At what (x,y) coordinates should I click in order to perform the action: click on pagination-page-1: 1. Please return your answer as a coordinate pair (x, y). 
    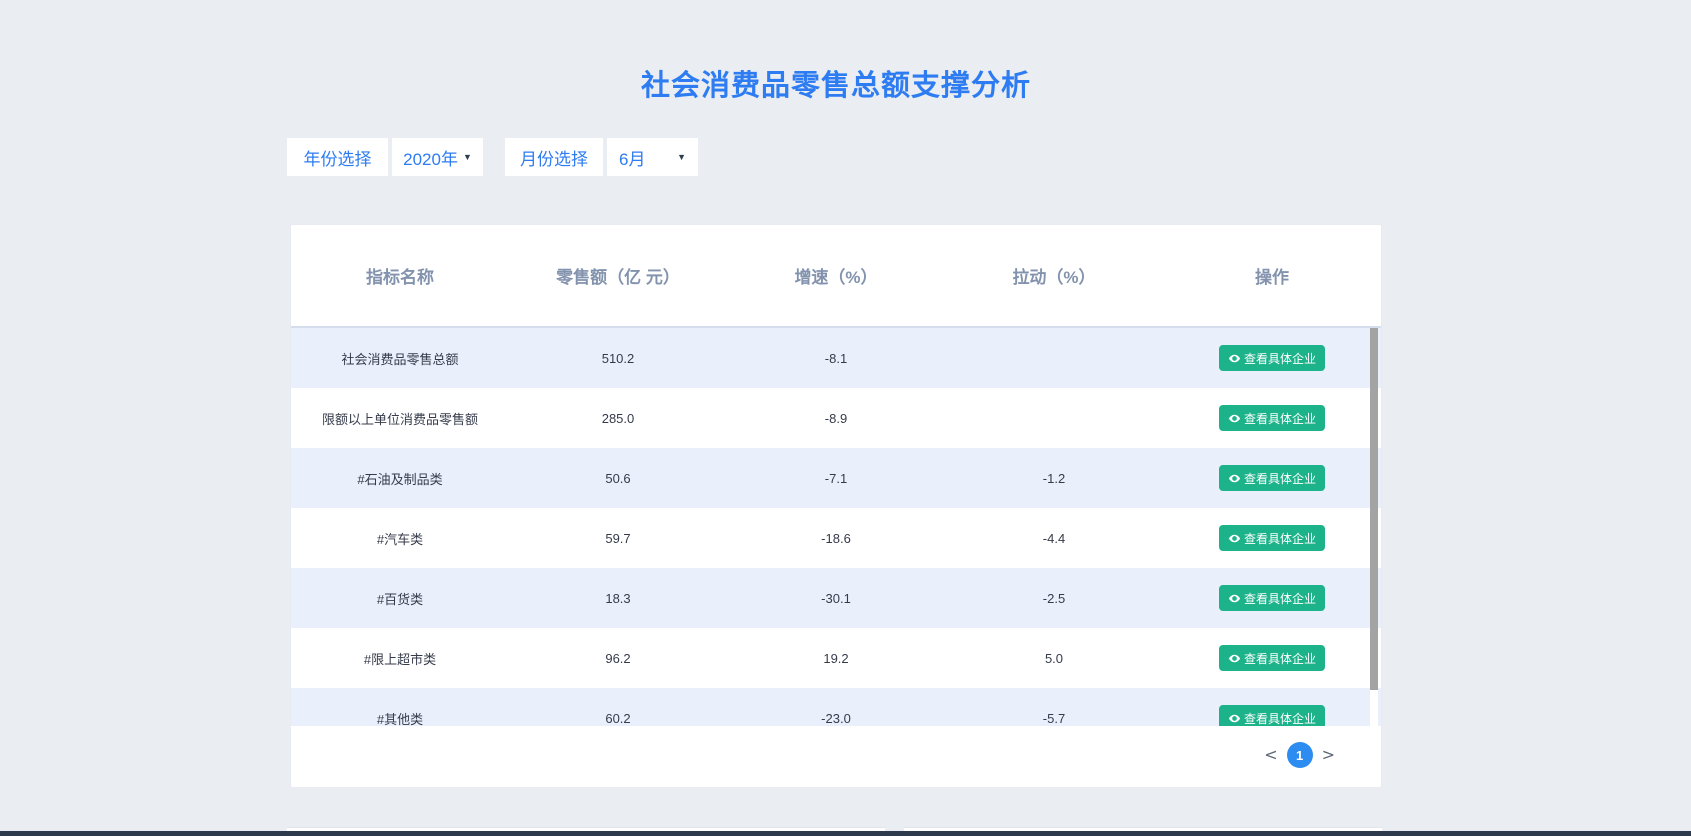
    Looking at the image, I should click on (1299, 755).